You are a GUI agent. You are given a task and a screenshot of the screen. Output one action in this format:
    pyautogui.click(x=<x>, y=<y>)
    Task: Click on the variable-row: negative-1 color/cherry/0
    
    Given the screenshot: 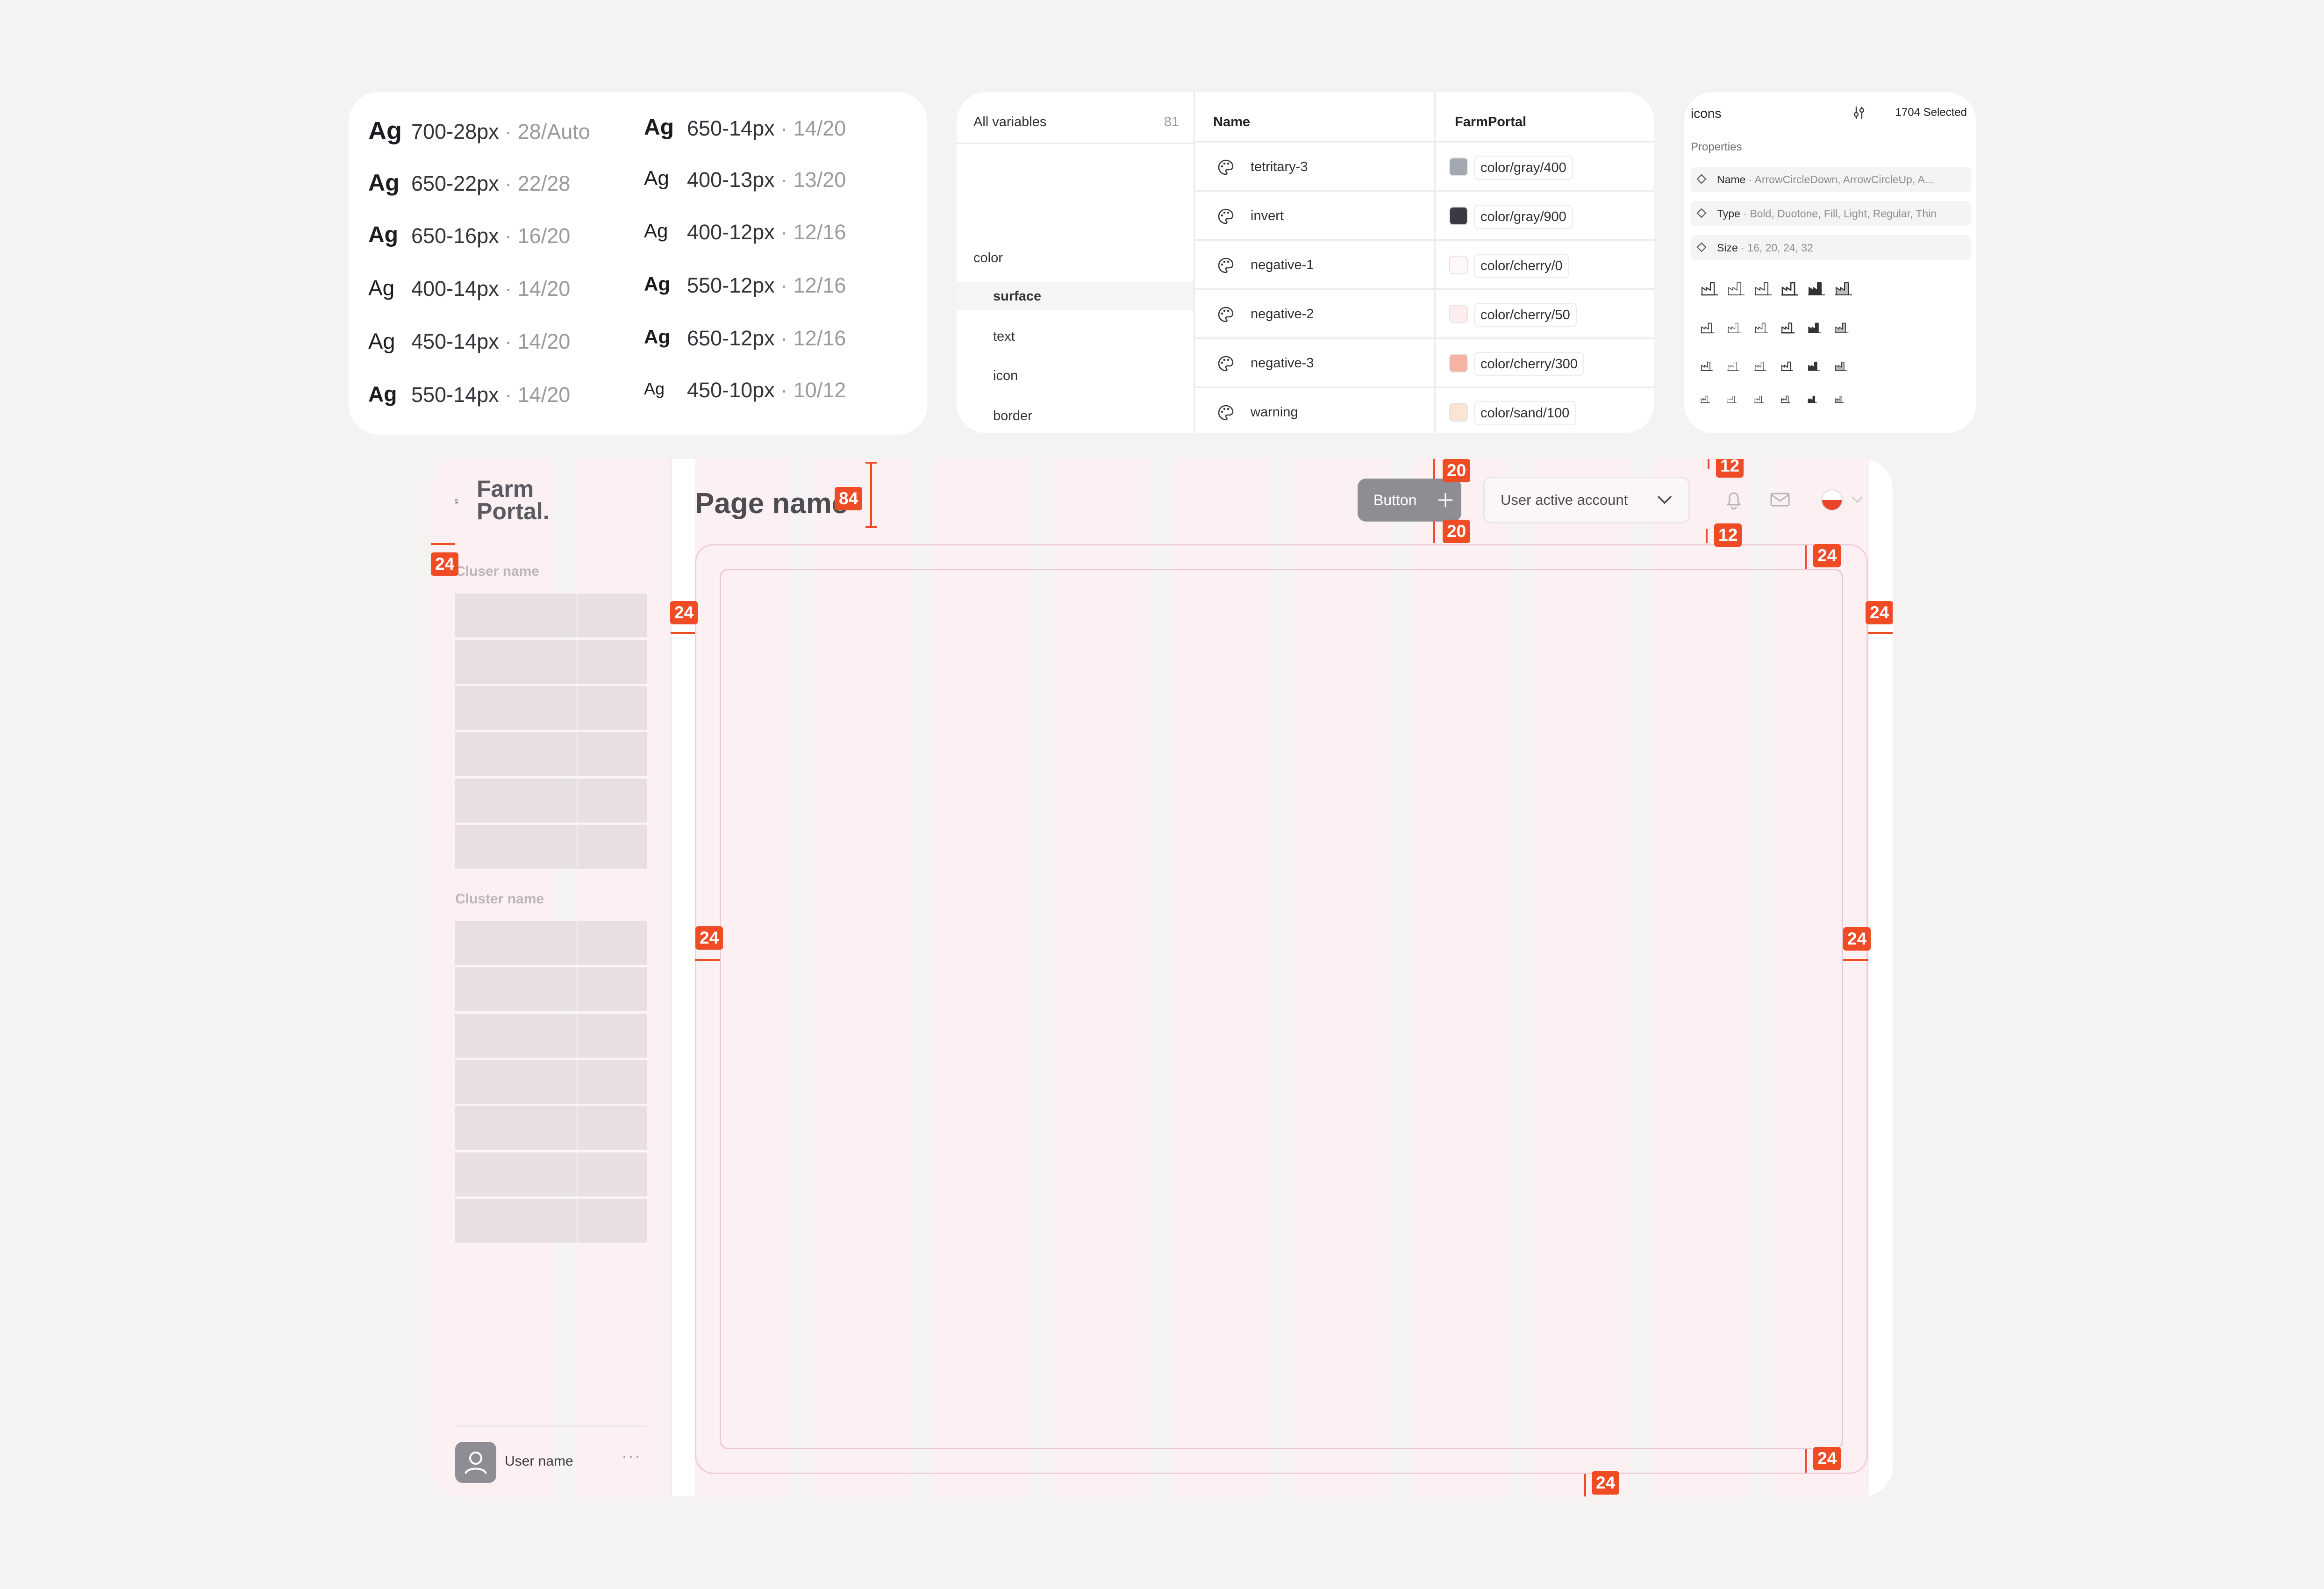 What is the action you would take?
    pyautogui.click(x=1424, y=264)
    